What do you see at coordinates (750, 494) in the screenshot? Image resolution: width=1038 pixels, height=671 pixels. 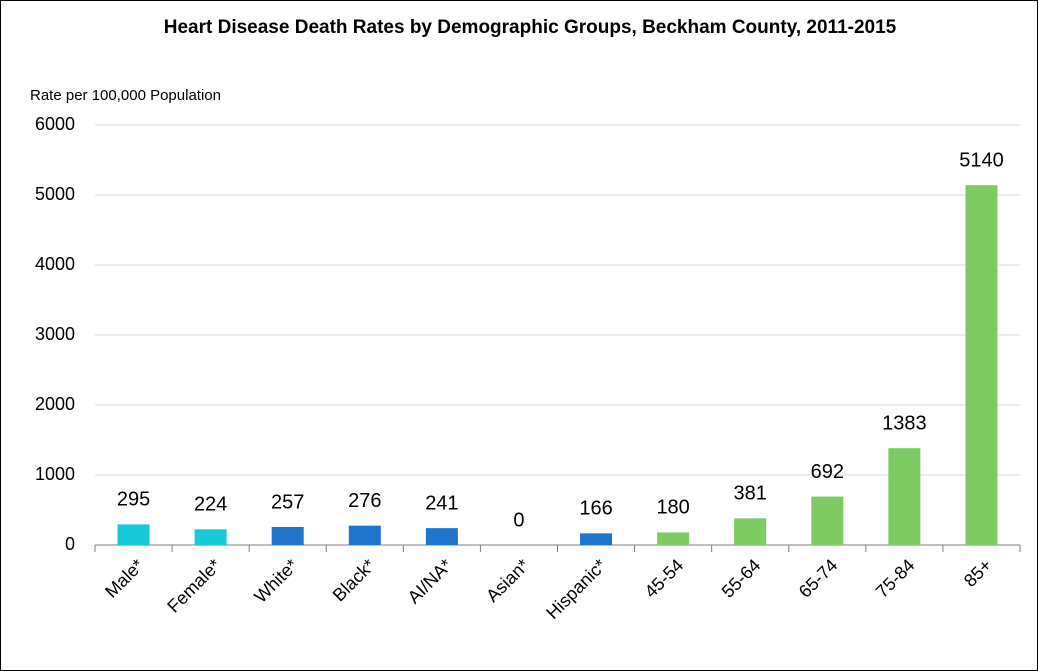 I see `data-label: 381` at bounding box center [750, 494].